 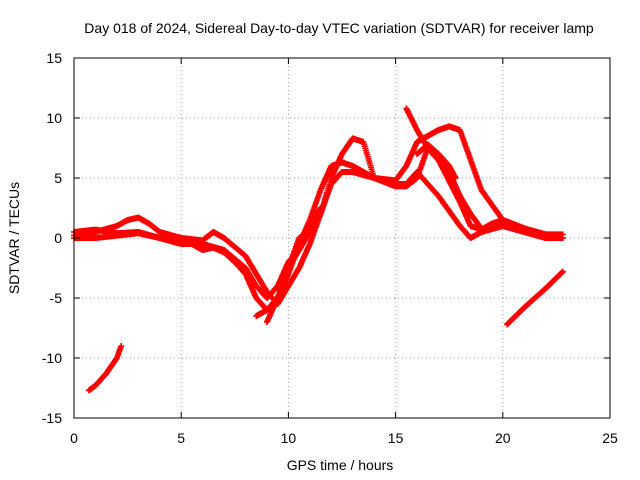 I want to click on y-tick-label: -5, so click(x=56, y=298).